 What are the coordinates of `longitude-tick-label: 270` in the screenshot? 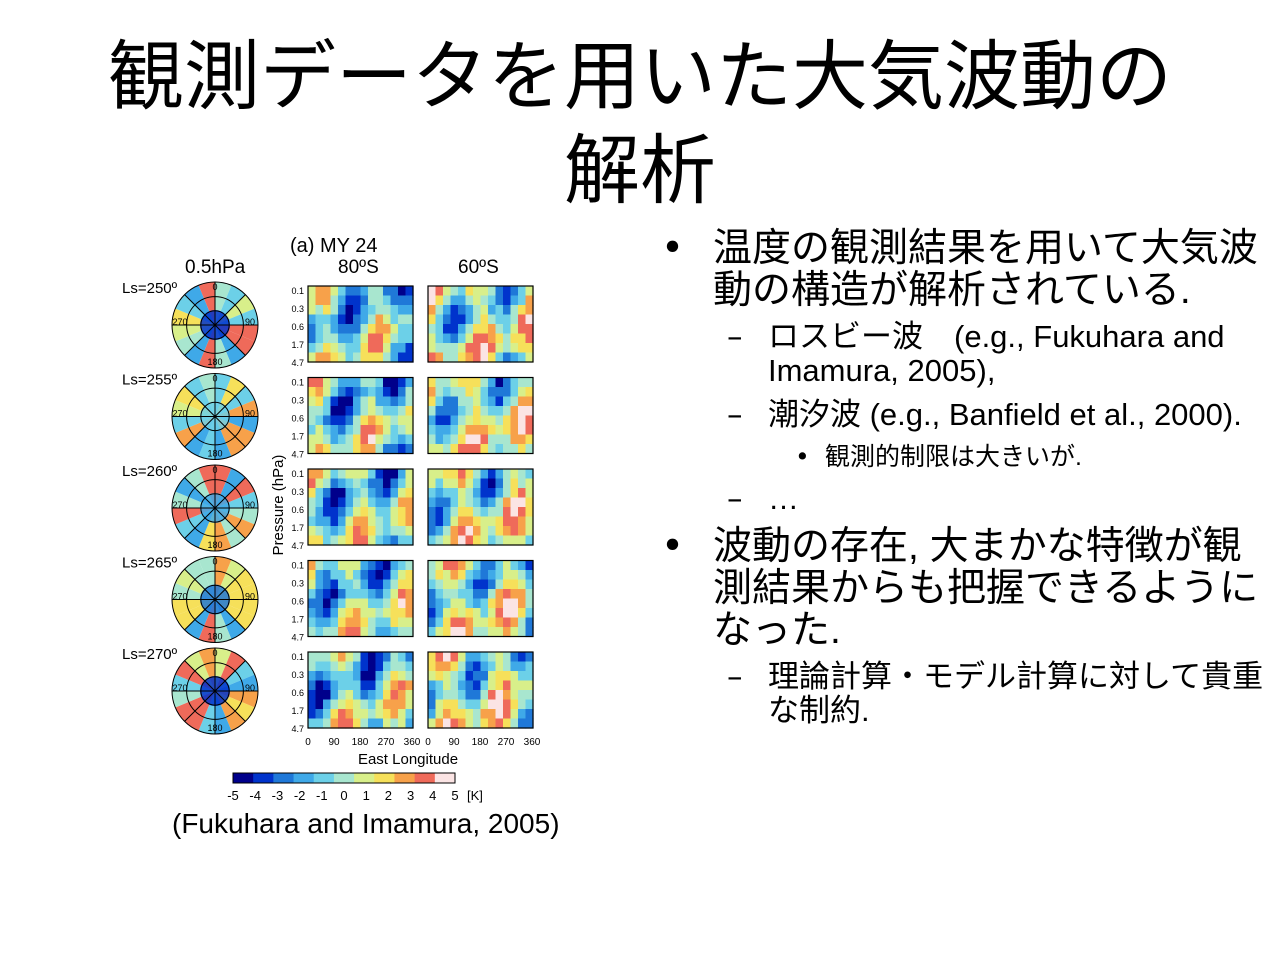 It's located at (386, 742).